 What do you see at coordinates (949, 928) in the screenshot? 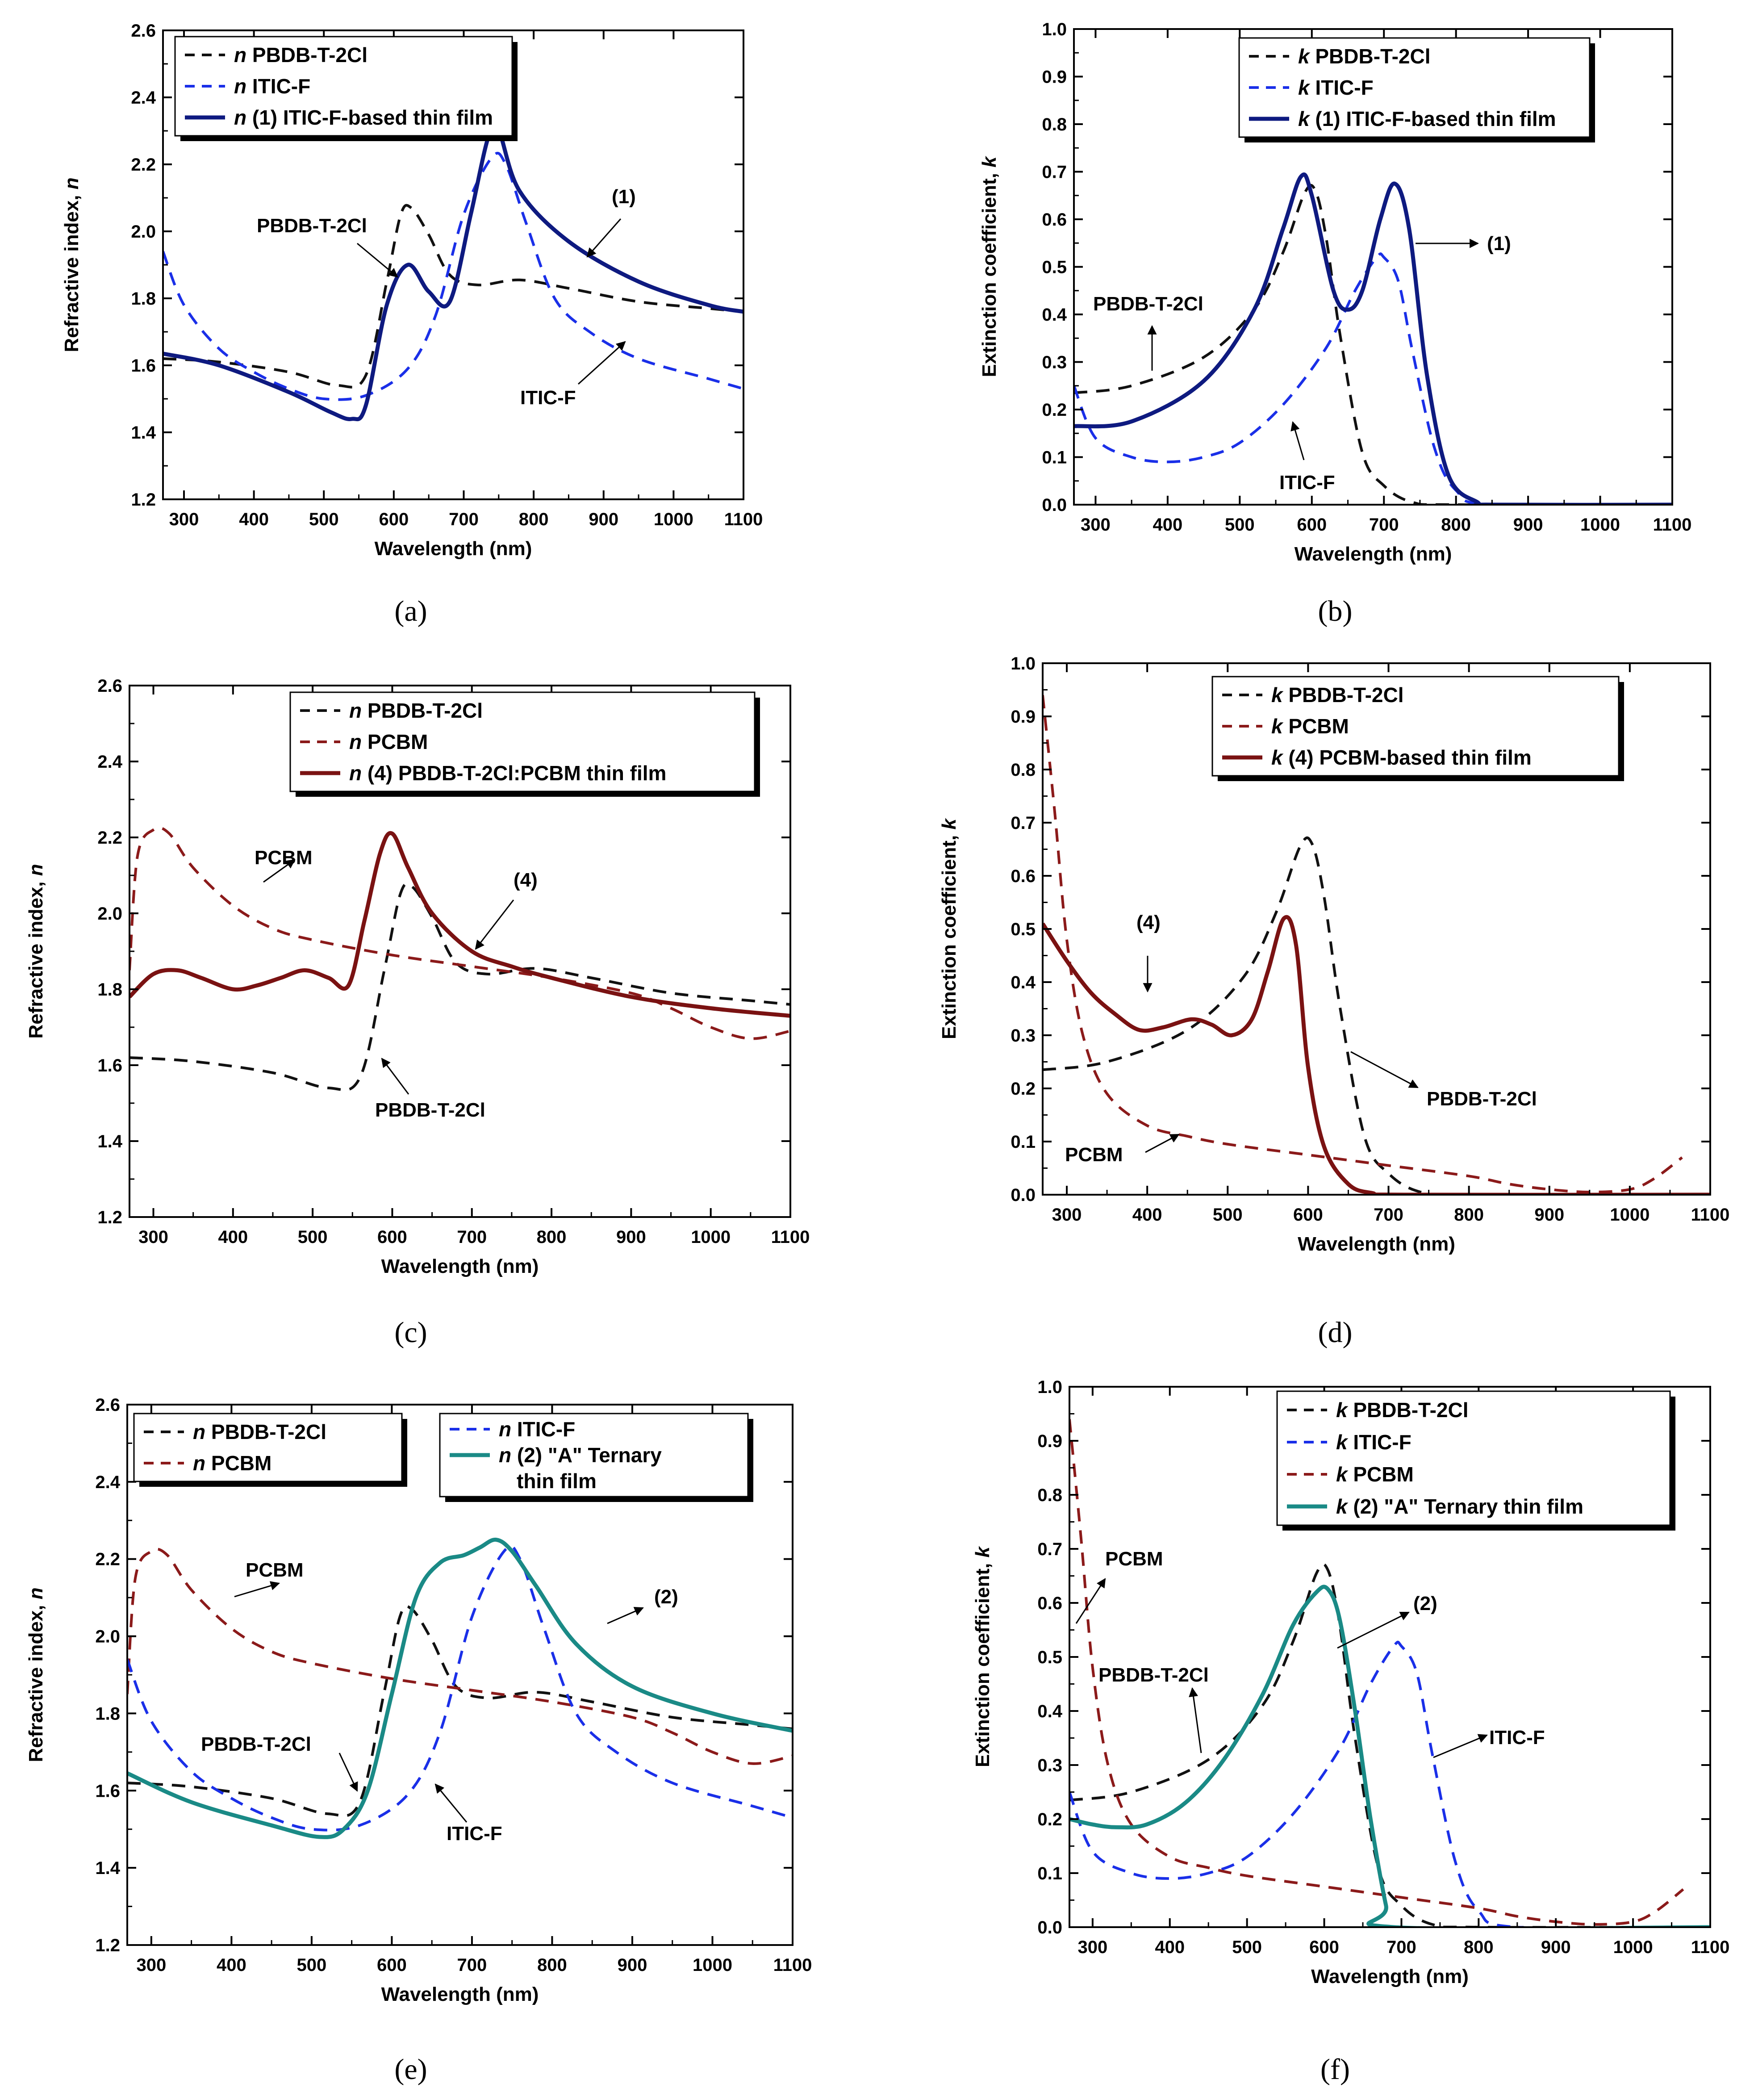
I see `y-axis-label: Extinction coefficient, k` at bounding box center [949, 928].